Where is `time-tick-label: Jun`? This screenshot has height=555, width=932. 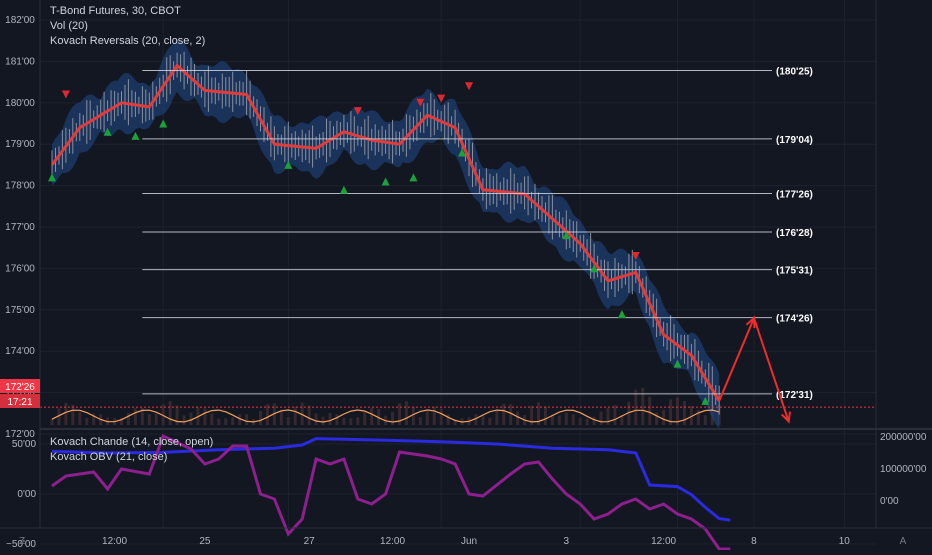 time-tick-label: Jun is located at coordinates (469, 541).